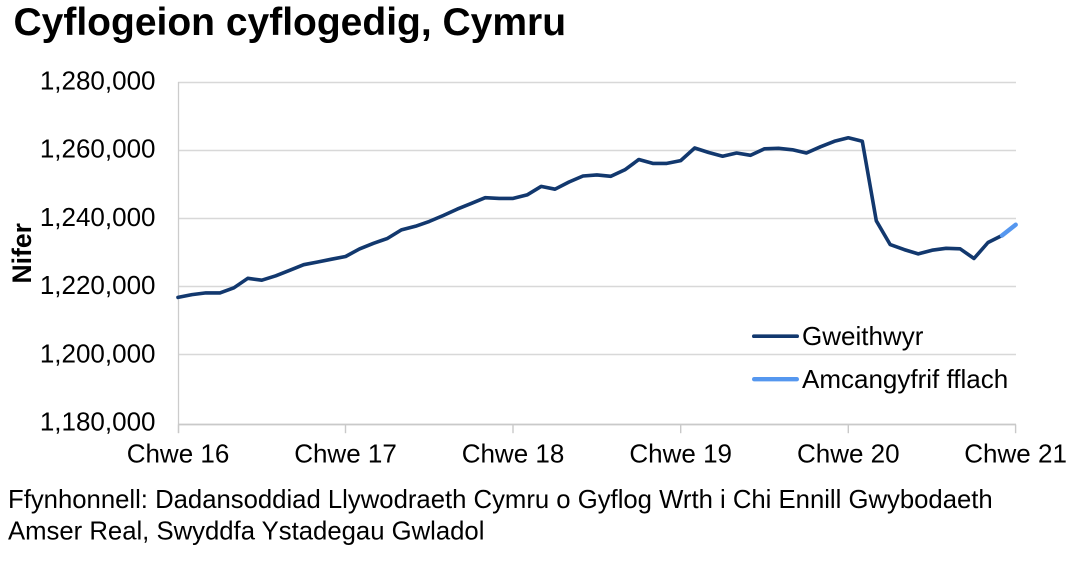  I want to click on svg-text:Amser Real, Swyddfa Ystadegau: Amser Real, Swyddfa Ystadegau Gwladol, so click(246, 532).